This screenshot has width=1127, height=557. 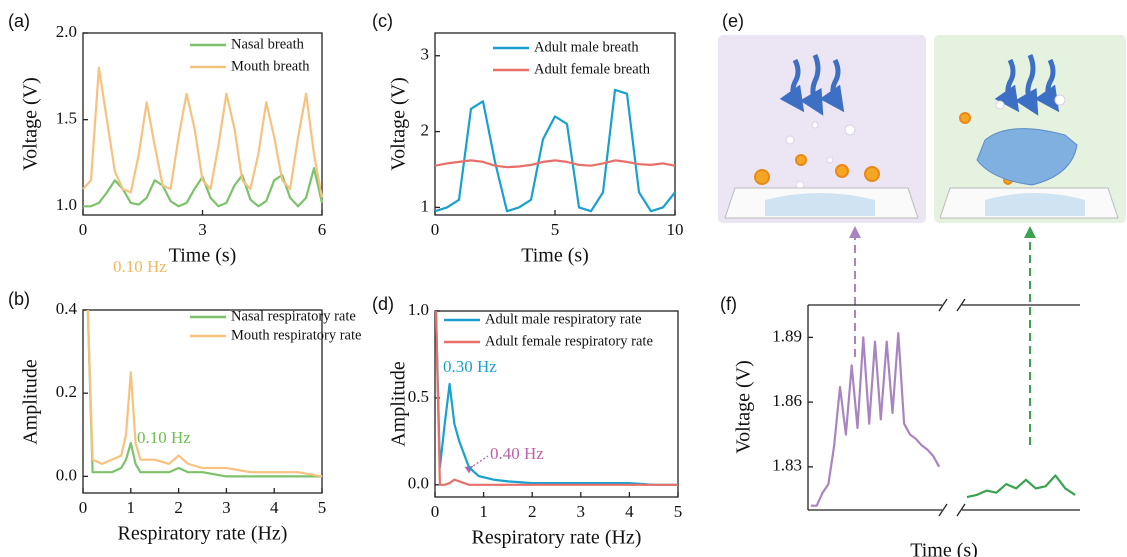 What do you see at coordinates (67, 308) in the screenshot?
I see `y-tick-label: 0.4` at bounding box center [67, 308].